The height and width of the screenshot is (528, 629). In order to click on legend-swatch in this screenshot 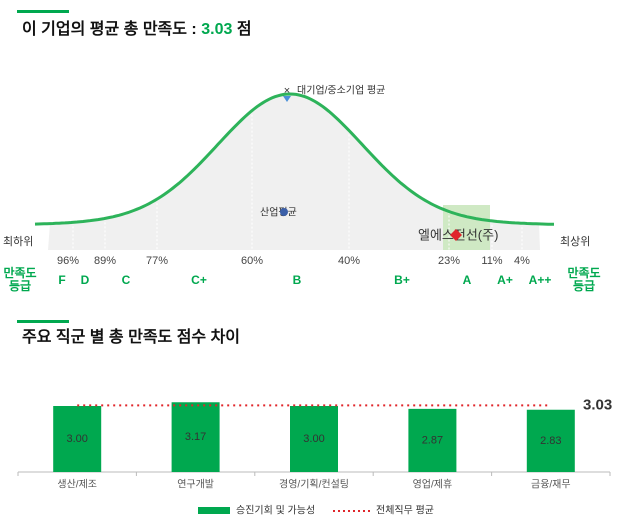, I will do `click(214, 510)`.